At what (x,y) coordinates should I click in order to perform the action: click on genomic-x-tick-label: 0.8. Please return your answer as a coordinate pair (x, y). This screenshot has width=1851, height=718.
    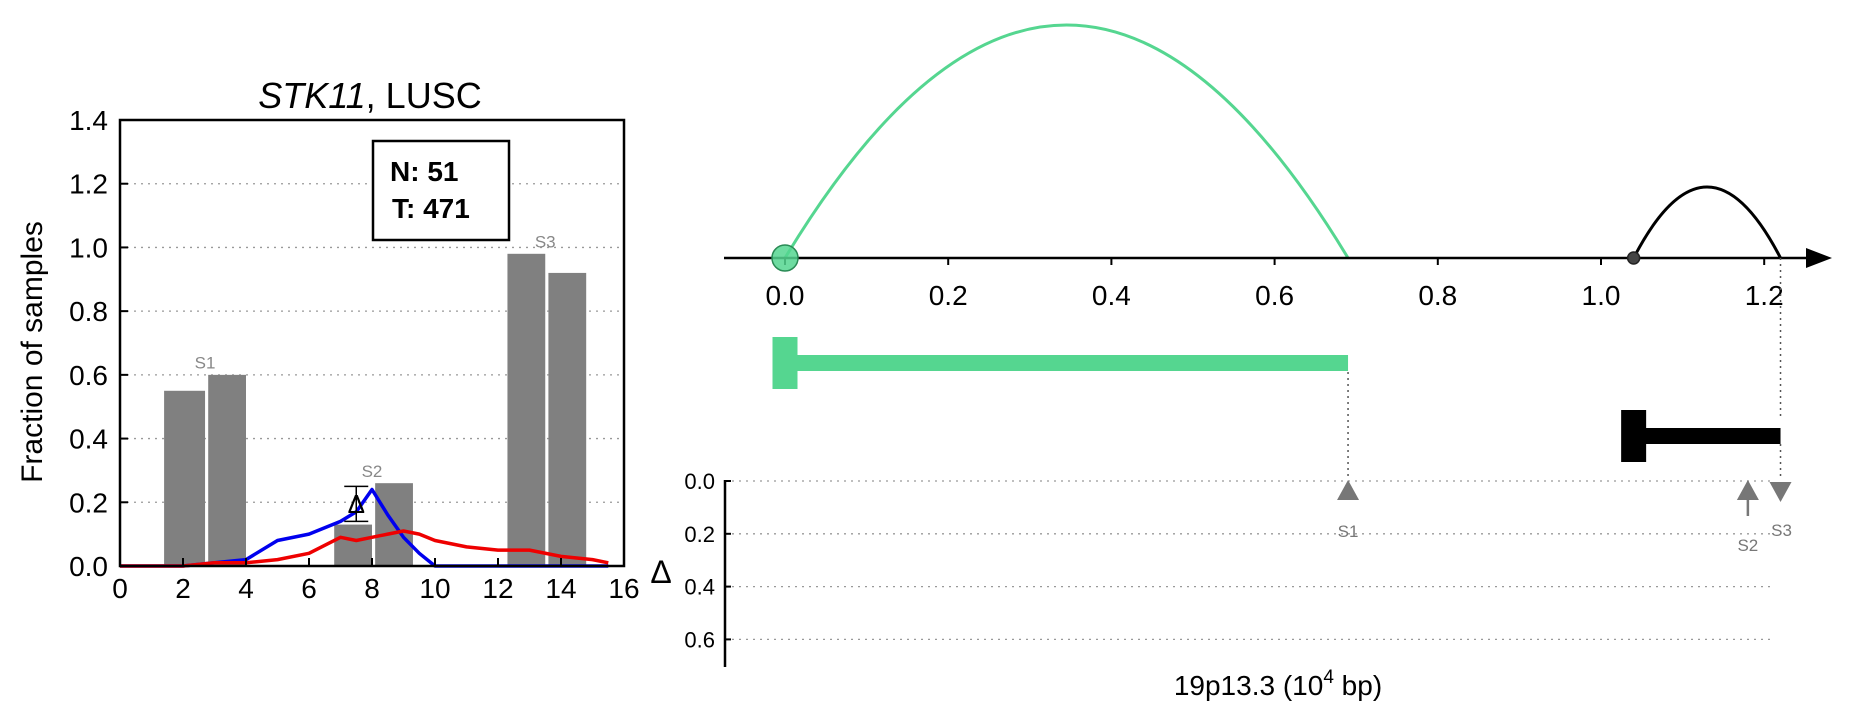
    Looking at the image, I should click on (1437, 295).